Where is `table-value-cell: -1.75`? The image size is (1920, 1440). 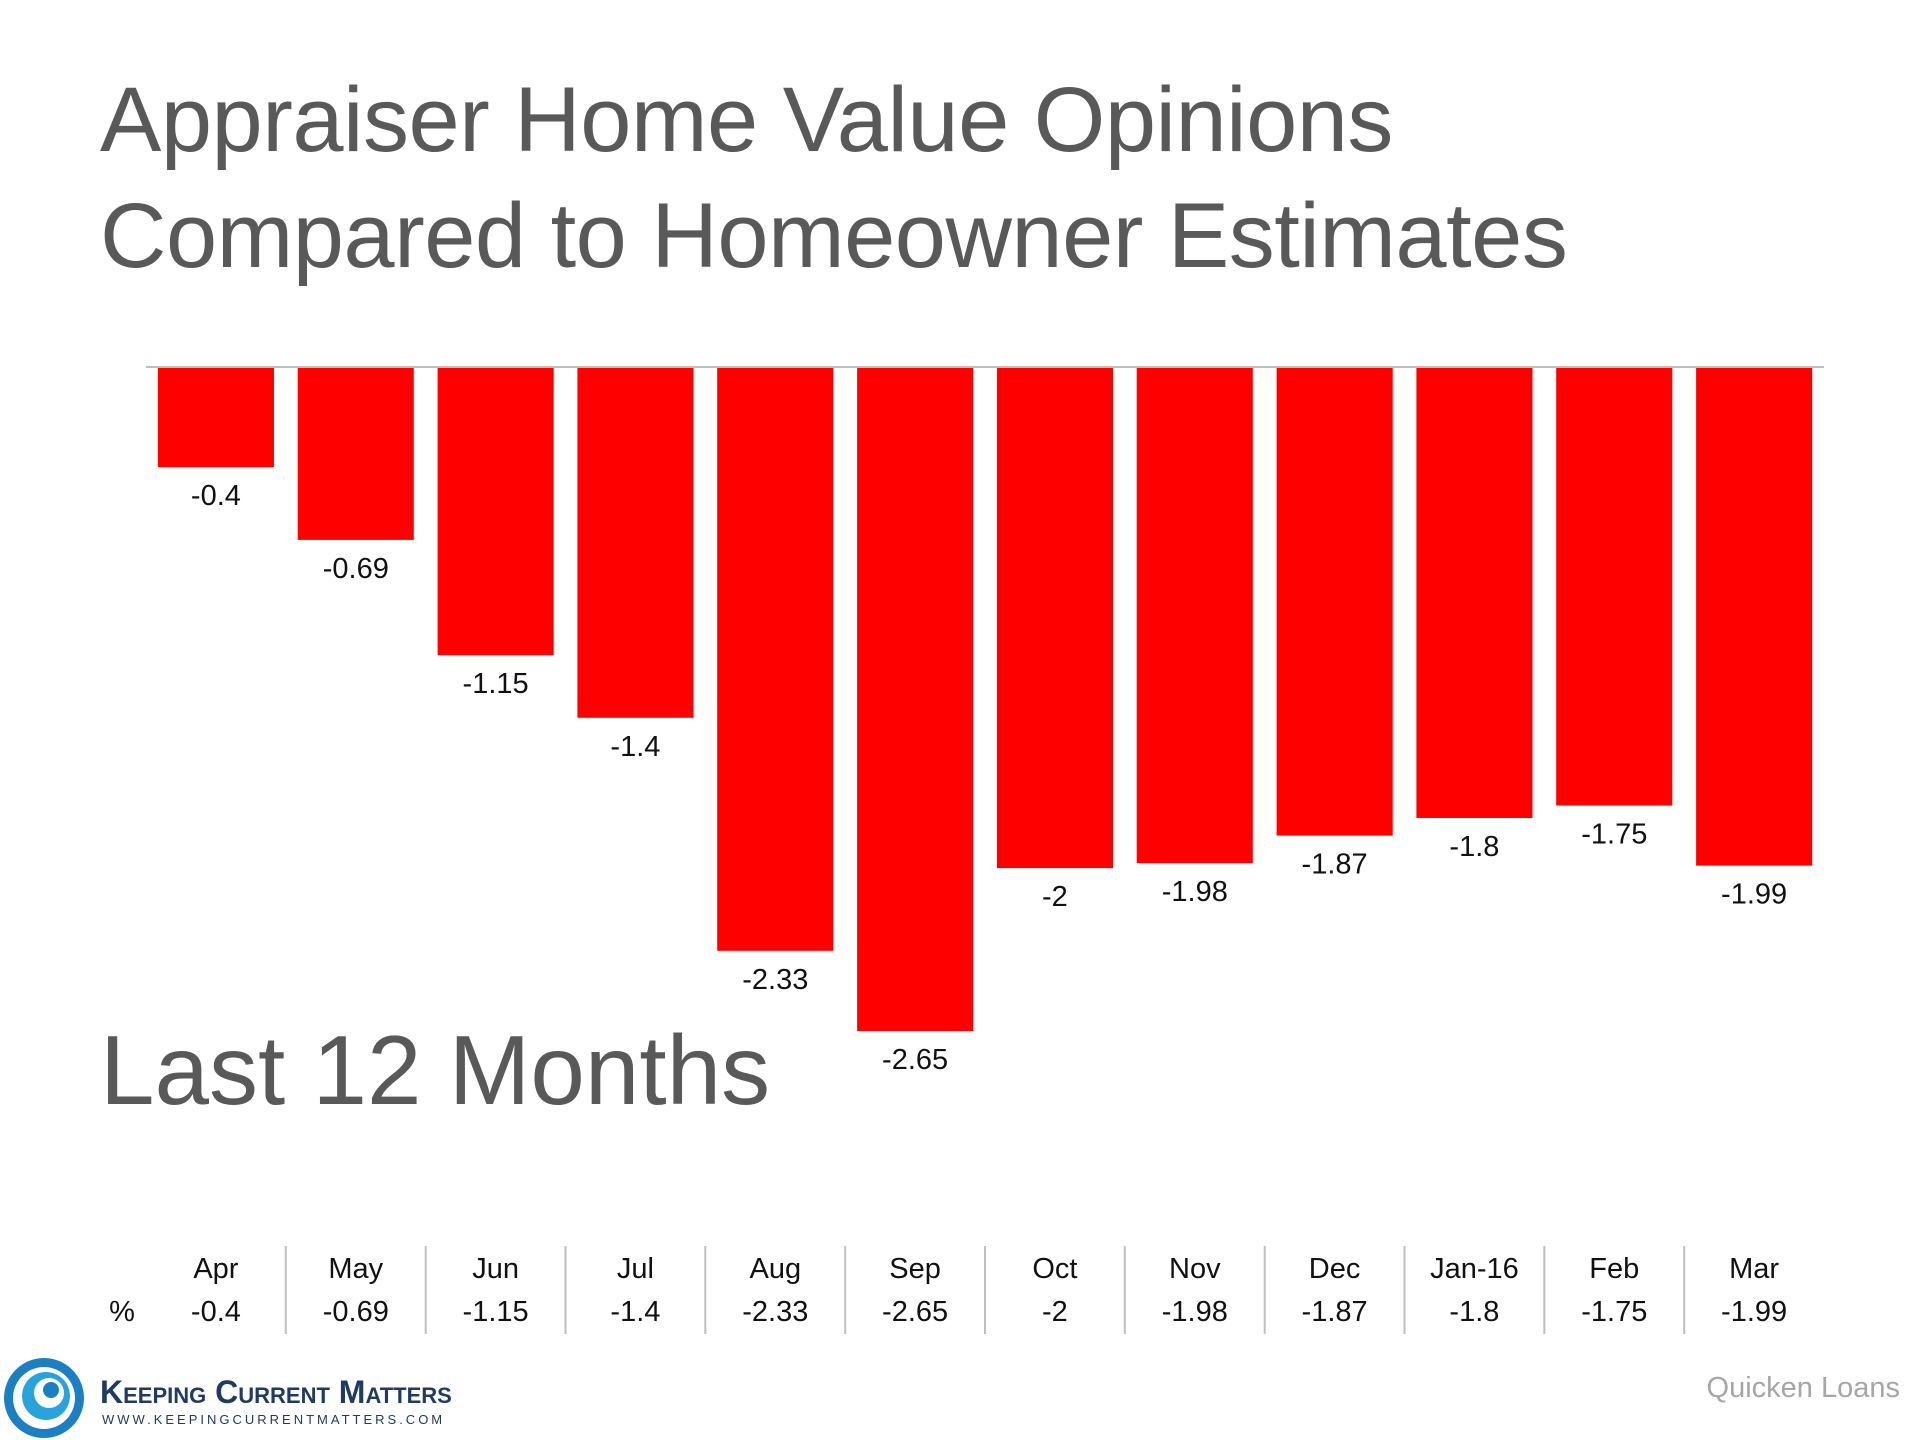
table-value-cell: -1.75 is located at coordinates (1614, 1312).